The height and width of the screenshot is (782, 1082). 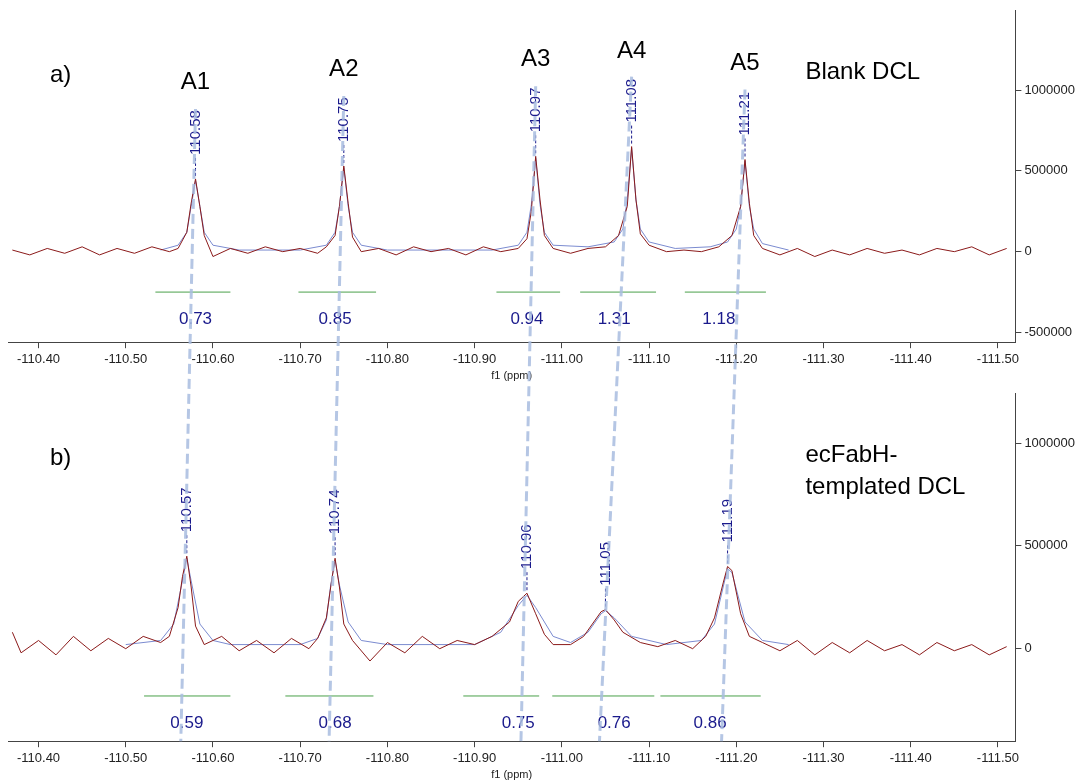 I want to click on text: Blank DCL, so click(x=863, y=71).